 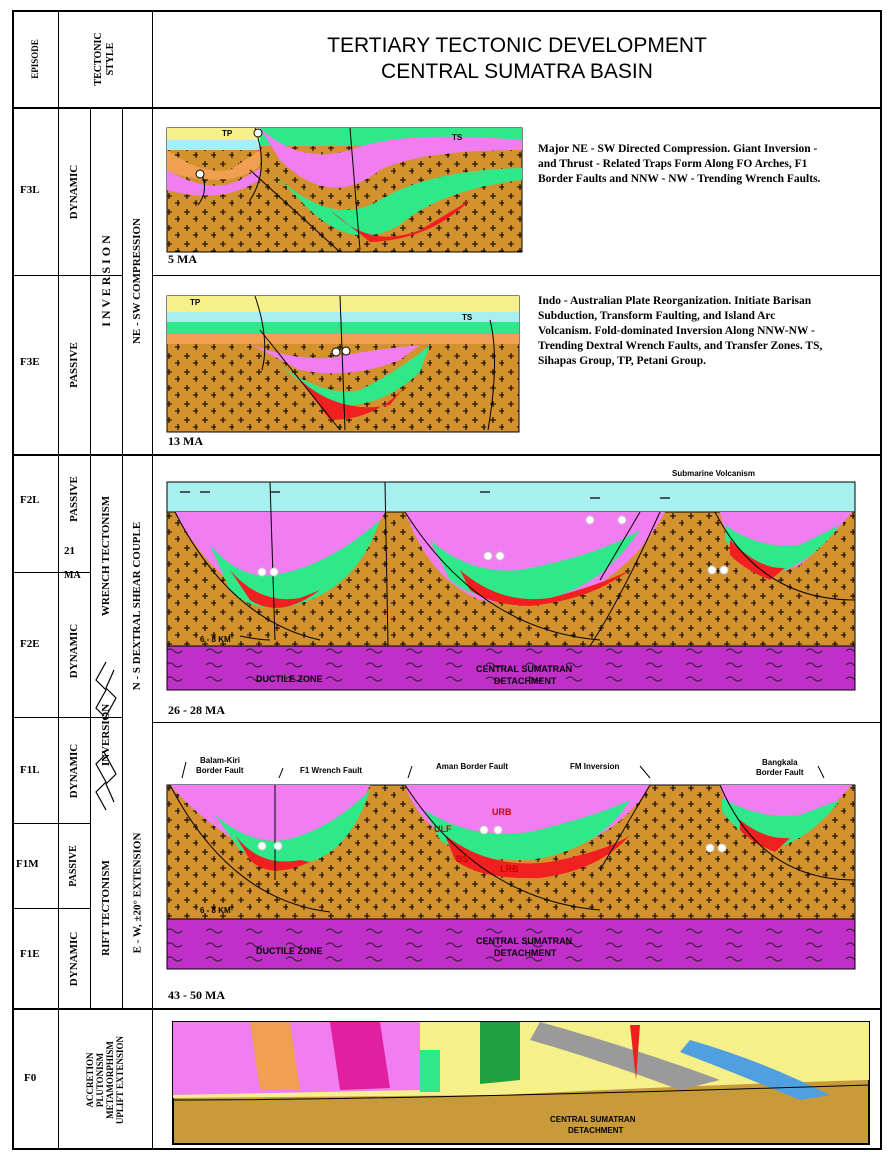 What do you see at coordinates (517, 71) in the screenshot?
I see `title-line-2: CENTRAL SUMATRA BASIN` at bounding box center [517, 71].